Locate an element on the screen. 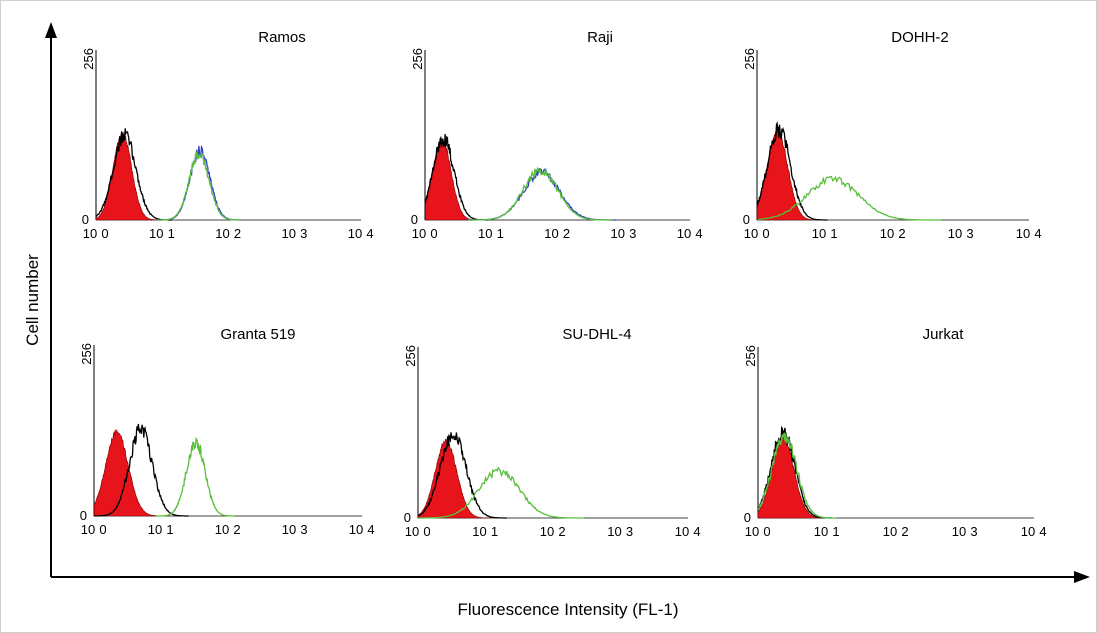 This screenshot has width=1097, height=633. x-axis-arrowhead is located at coordinates (1082, 577).